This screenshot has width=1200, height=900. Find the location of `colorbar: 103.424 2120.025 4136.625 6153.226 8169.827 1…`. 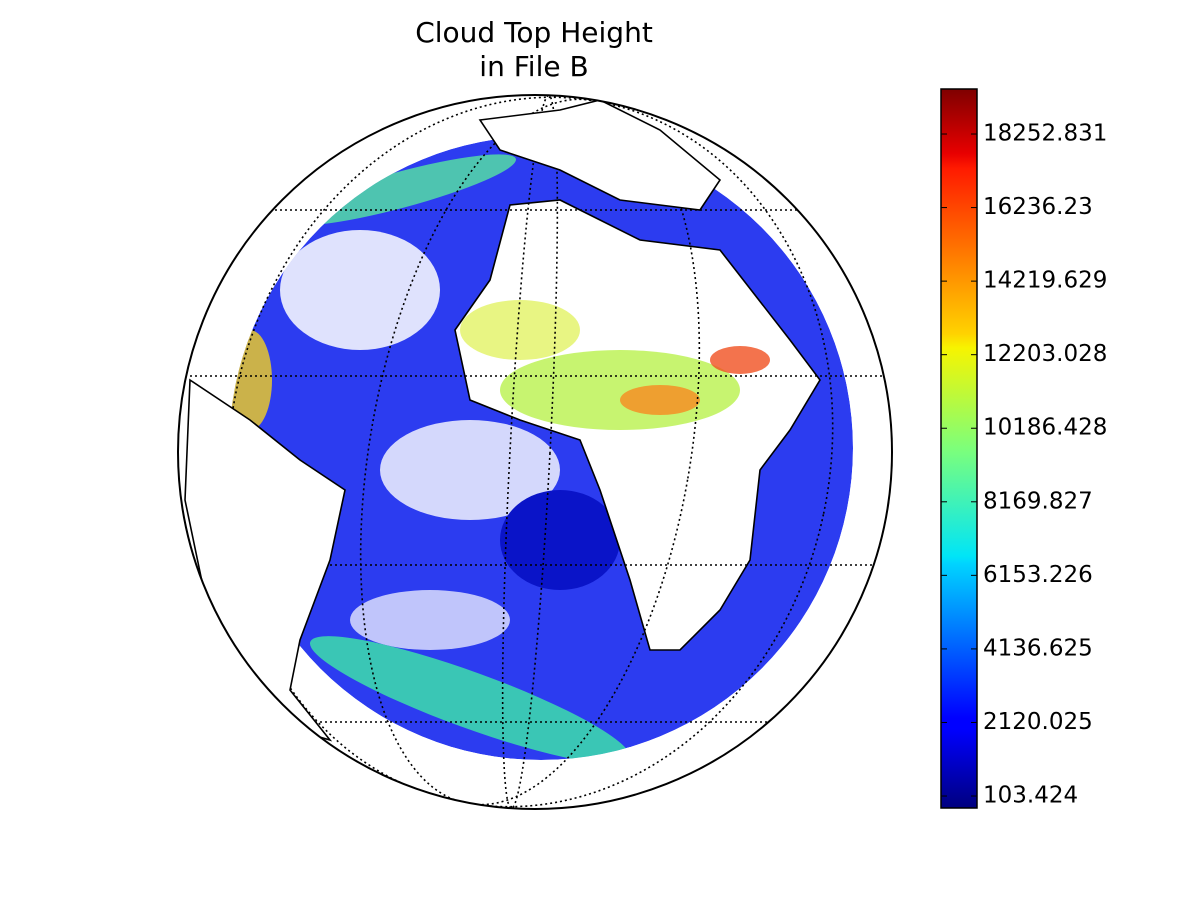

colorbar: 103.424 2120.025 4136.625 6153.226 8169.827 1… is located at coordinates (1023, 448).